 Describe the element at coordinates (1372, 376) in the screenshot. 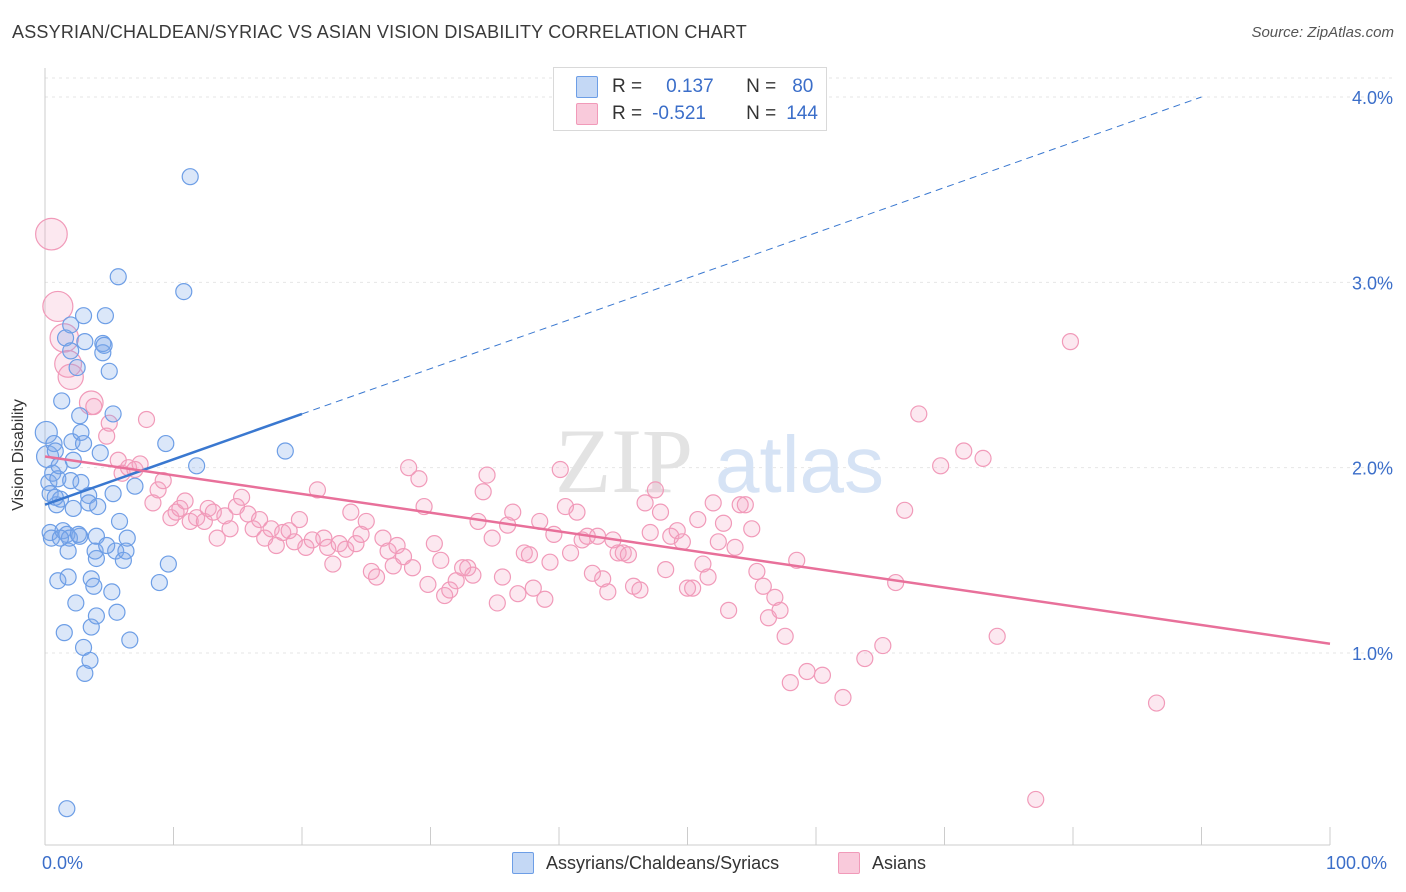

I see `y-tick-labels: 1.0% 2.0% 3.0% 4.0%` at that location.